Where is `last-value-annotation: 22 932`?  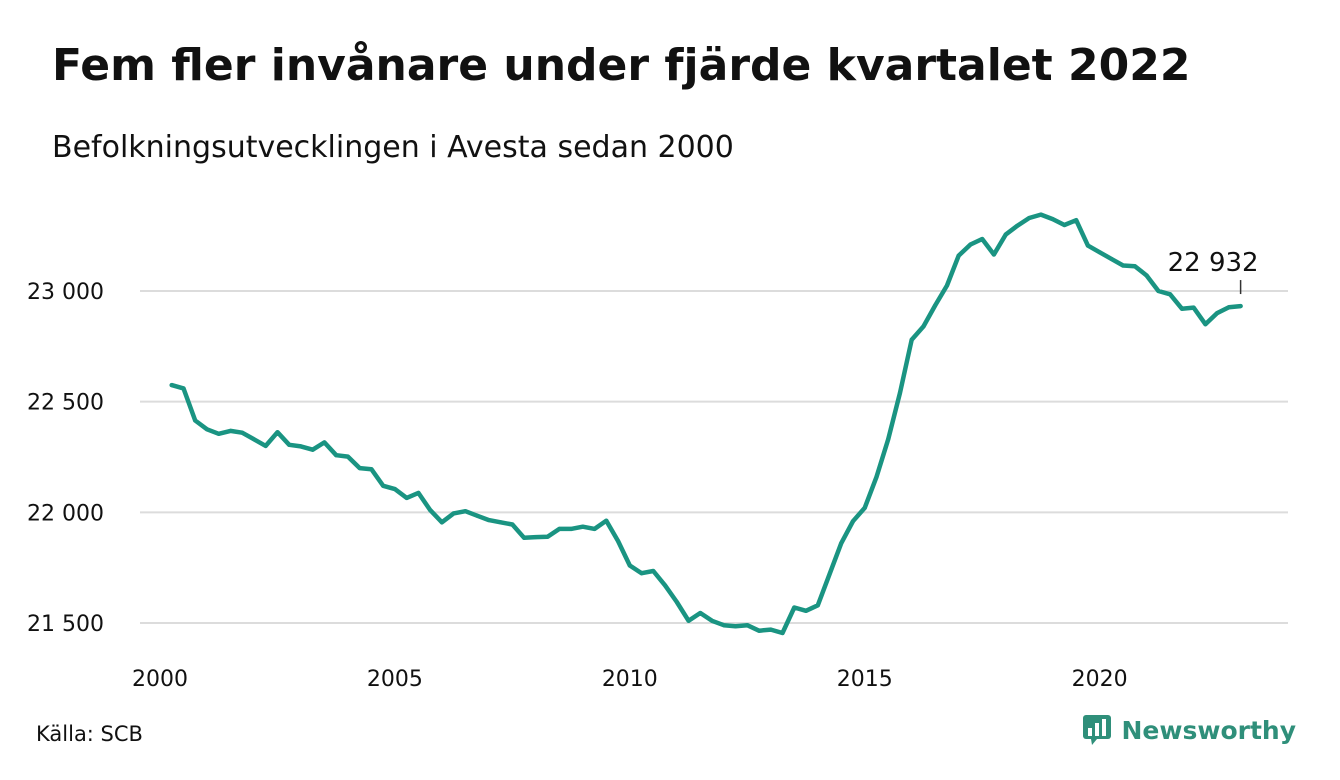
last-value-annotation: 22 932 is located at coordinates (1213, 271).